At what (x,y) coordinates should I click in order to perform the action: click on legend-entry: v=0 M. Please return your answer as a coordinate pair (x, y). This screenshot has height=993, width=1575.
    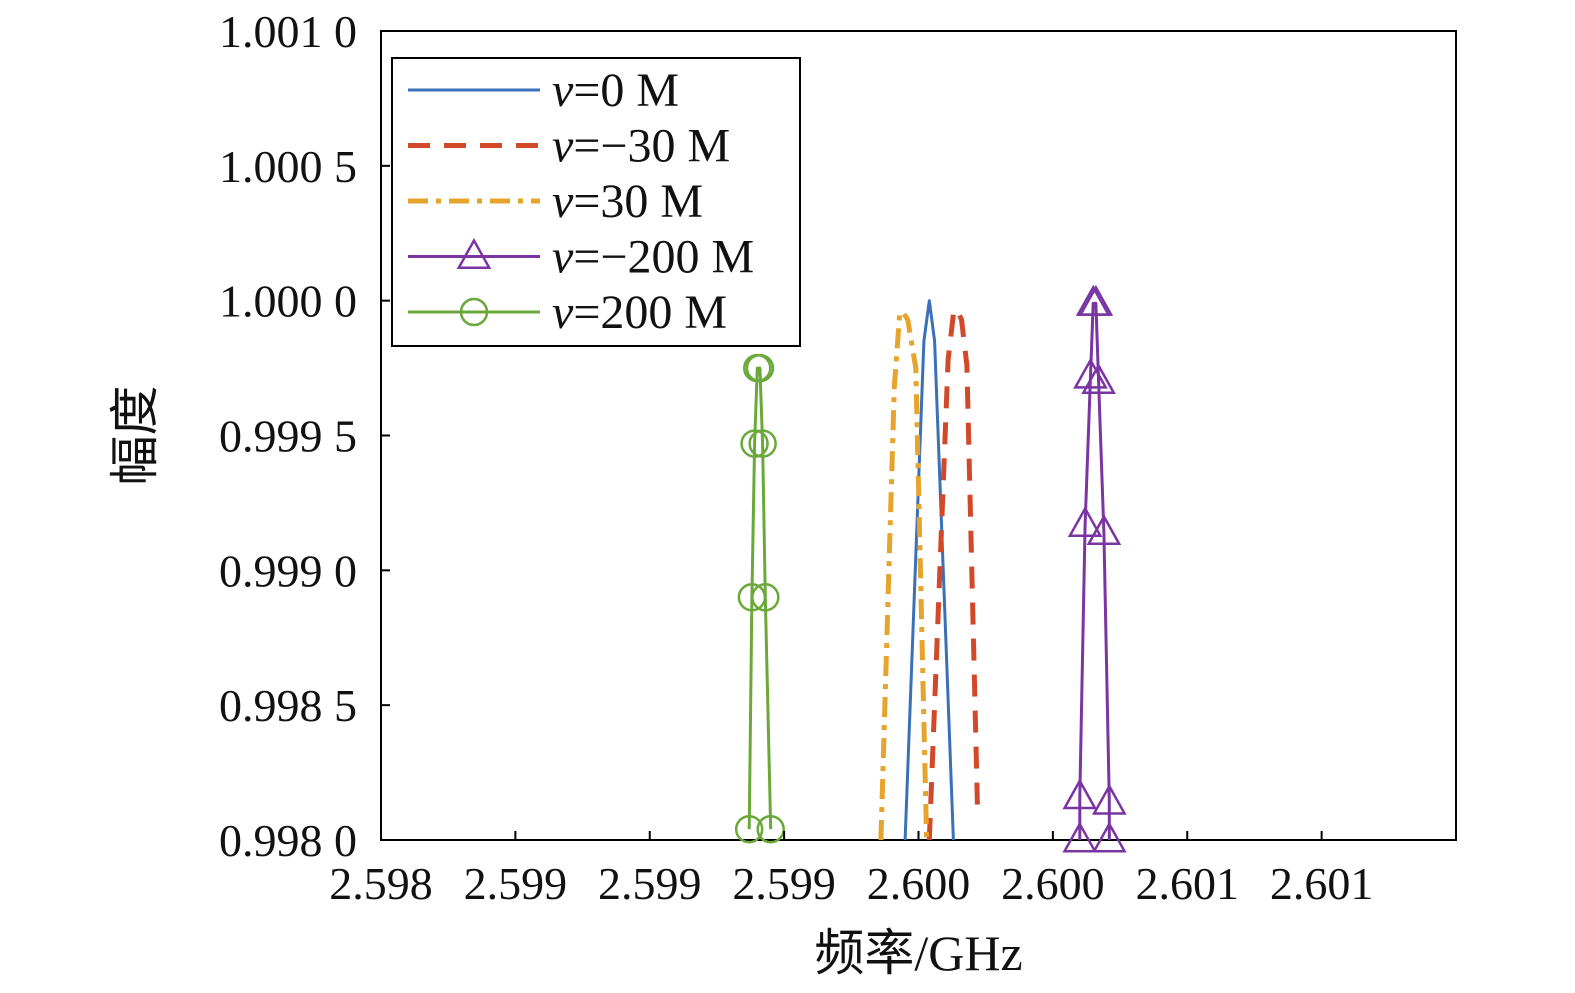
    Looking at the image, I should click on (543, 90).